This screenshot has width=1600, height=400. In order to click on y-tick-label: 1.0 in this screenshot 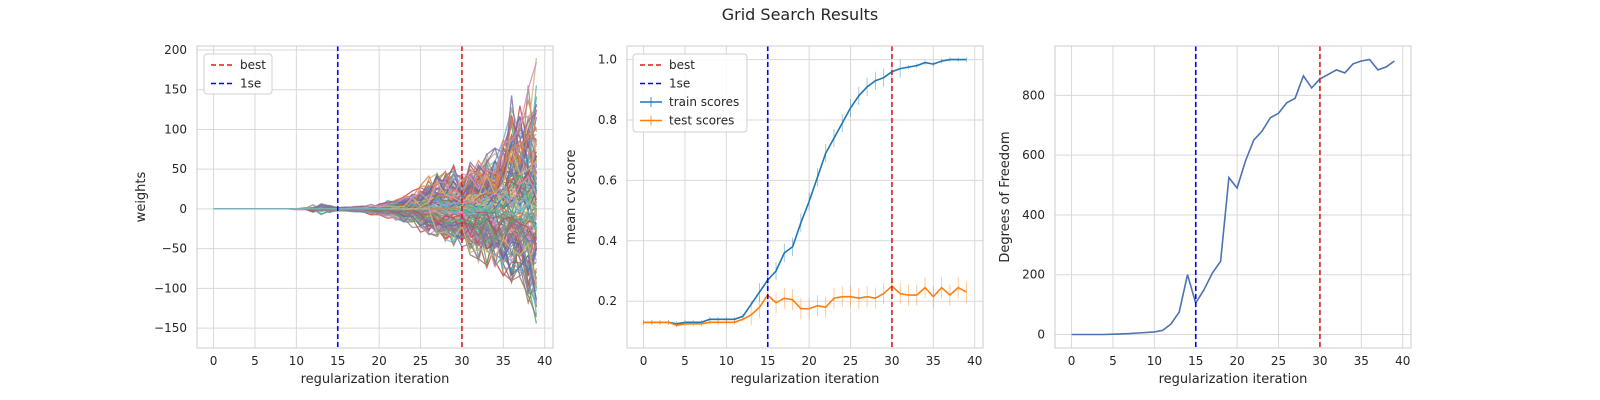, I will do `click(607, 60)`.